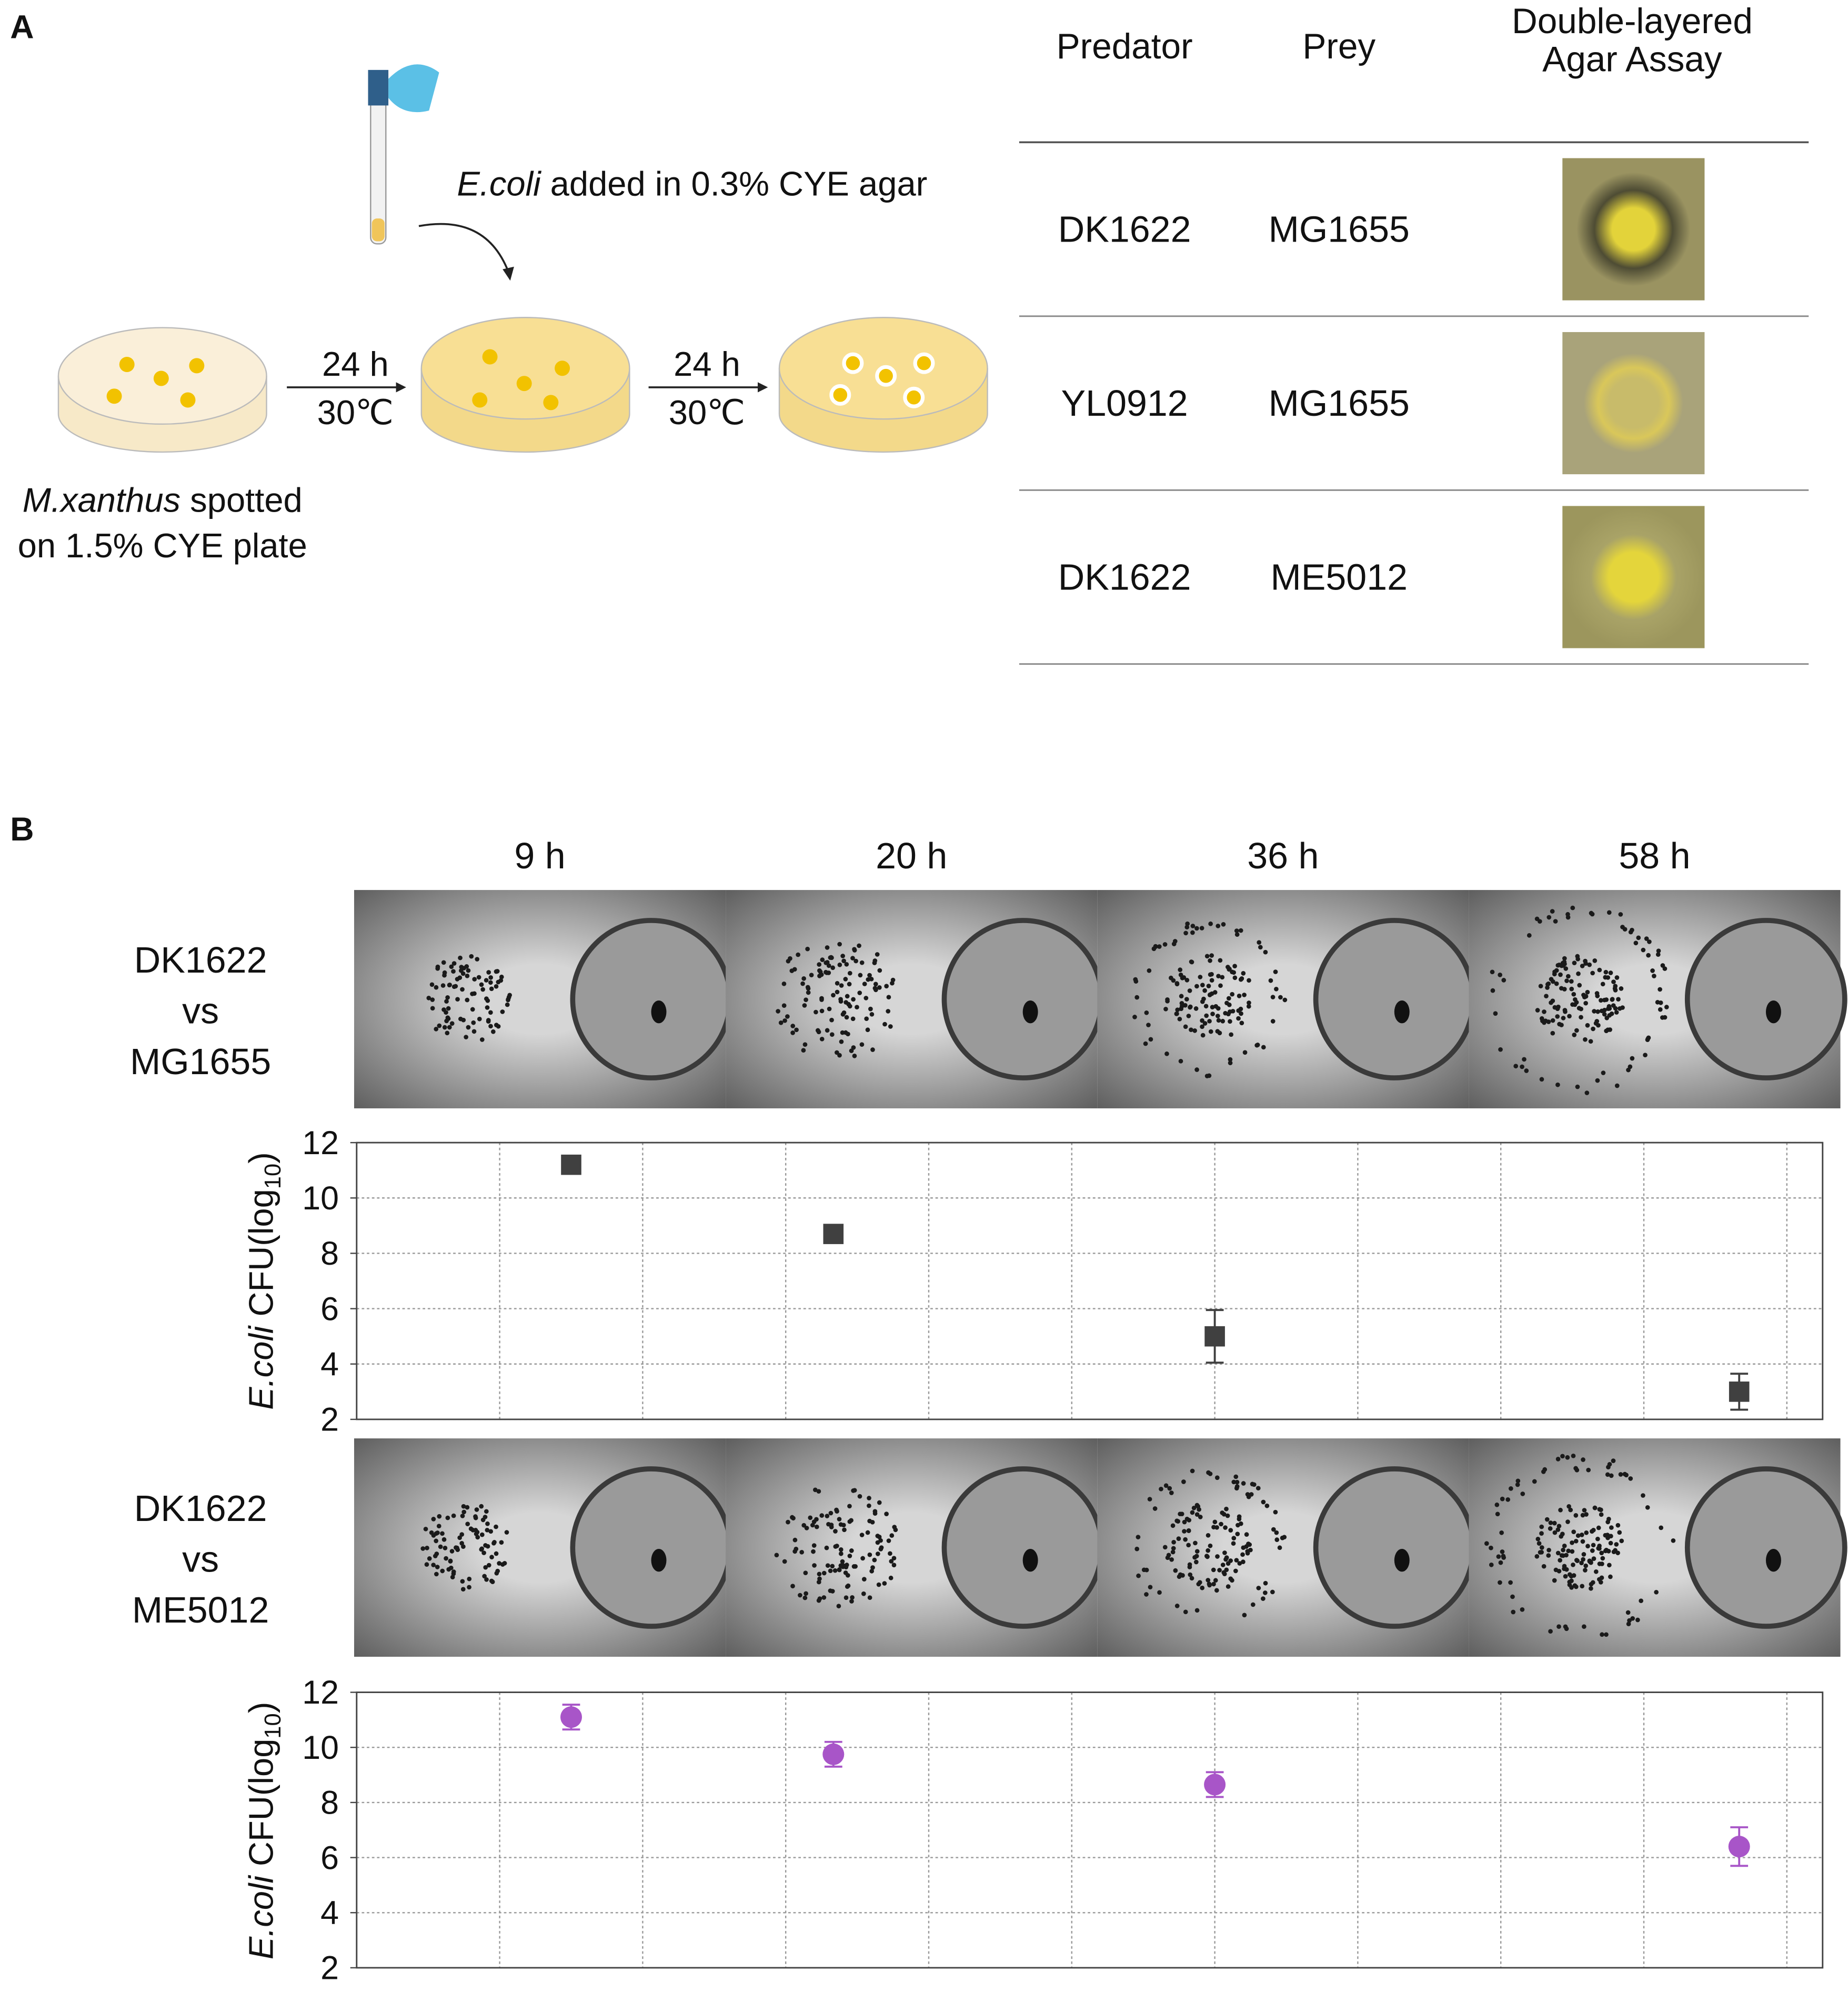 The image size is (1848, 1992). What do you see at coordinates (162, 546) in the screenshot?
I see `caption: on 1.5% CYE plate` at bounding box center [162, 546].